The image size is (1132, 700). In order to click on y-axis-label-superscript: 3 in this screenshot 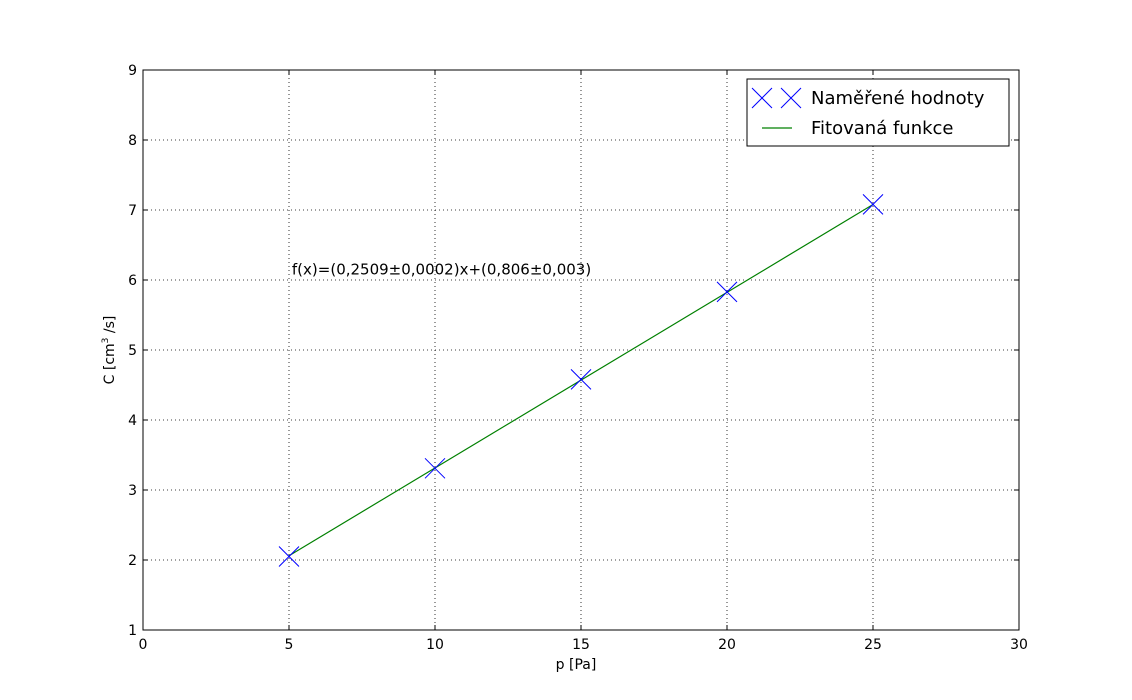, I will do `click(106, 341)`.